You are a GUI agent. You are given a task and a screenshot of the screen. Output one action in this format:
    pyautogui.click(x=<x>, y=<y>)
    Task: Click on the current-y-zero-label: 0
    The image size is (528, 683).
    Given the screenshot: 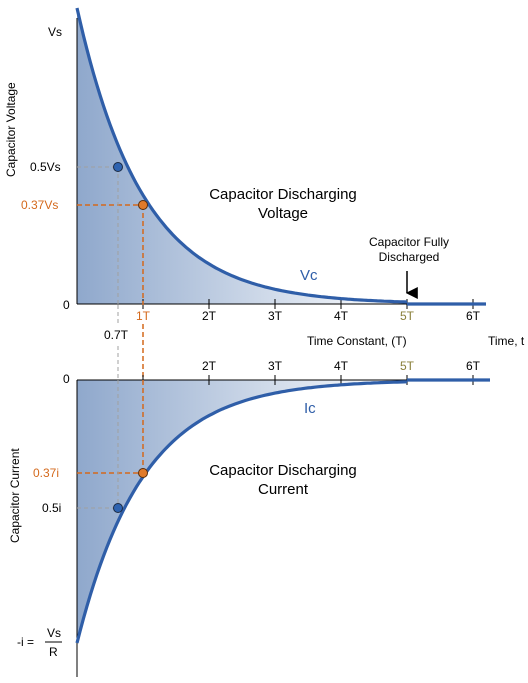 What is the action you would take?
    pyautogui.click(x=66, y=379)
    